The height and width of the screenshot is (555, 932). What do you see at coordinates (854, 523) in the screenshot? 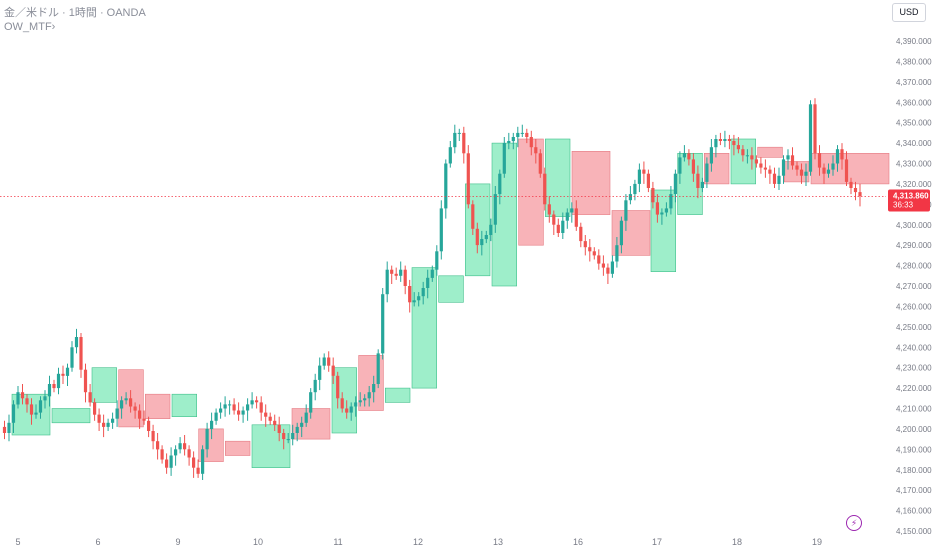
I see `bolt-icon: ⚡` at bounding box center [854, 523].